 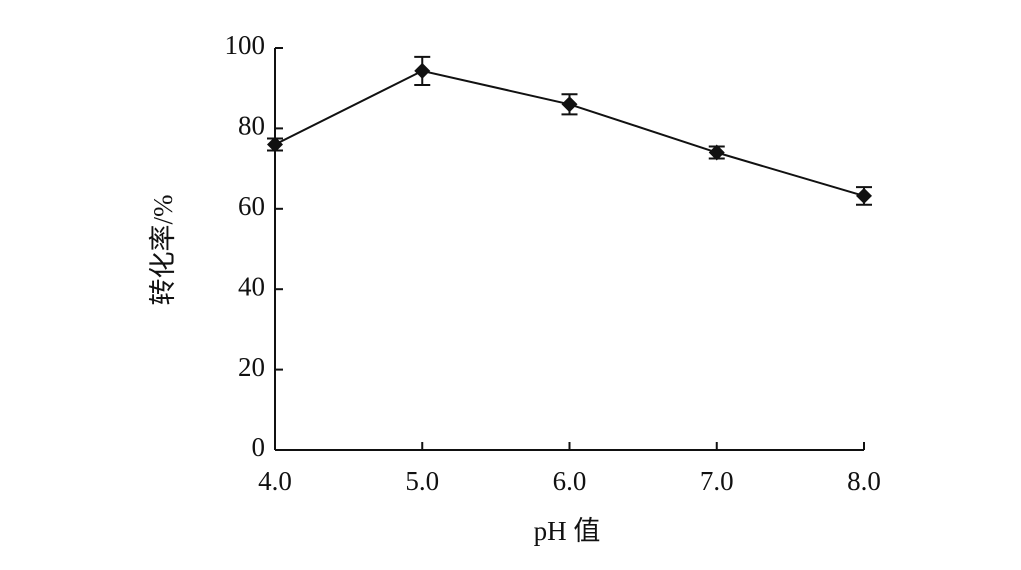 I want to click on x-tick-label: 4.0, so click(x=275, y=481).